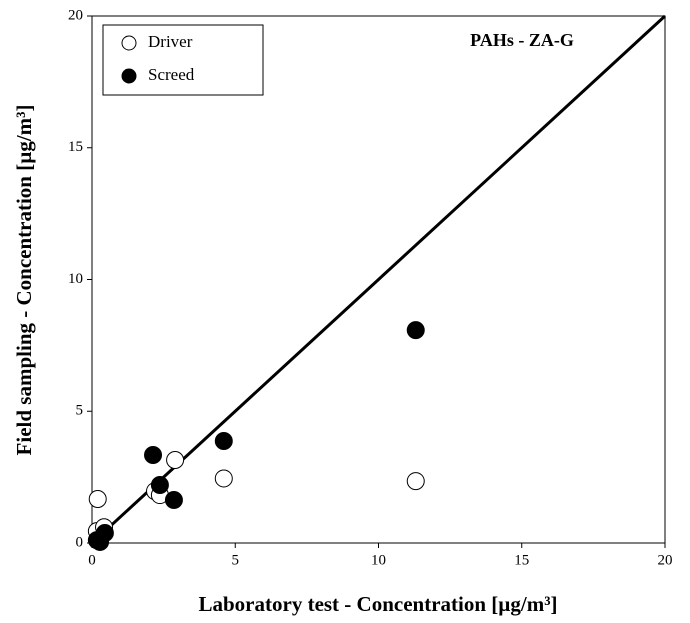 The image size is (690, 623). I want to click on y-tick-label: 10, so click(75, 279).